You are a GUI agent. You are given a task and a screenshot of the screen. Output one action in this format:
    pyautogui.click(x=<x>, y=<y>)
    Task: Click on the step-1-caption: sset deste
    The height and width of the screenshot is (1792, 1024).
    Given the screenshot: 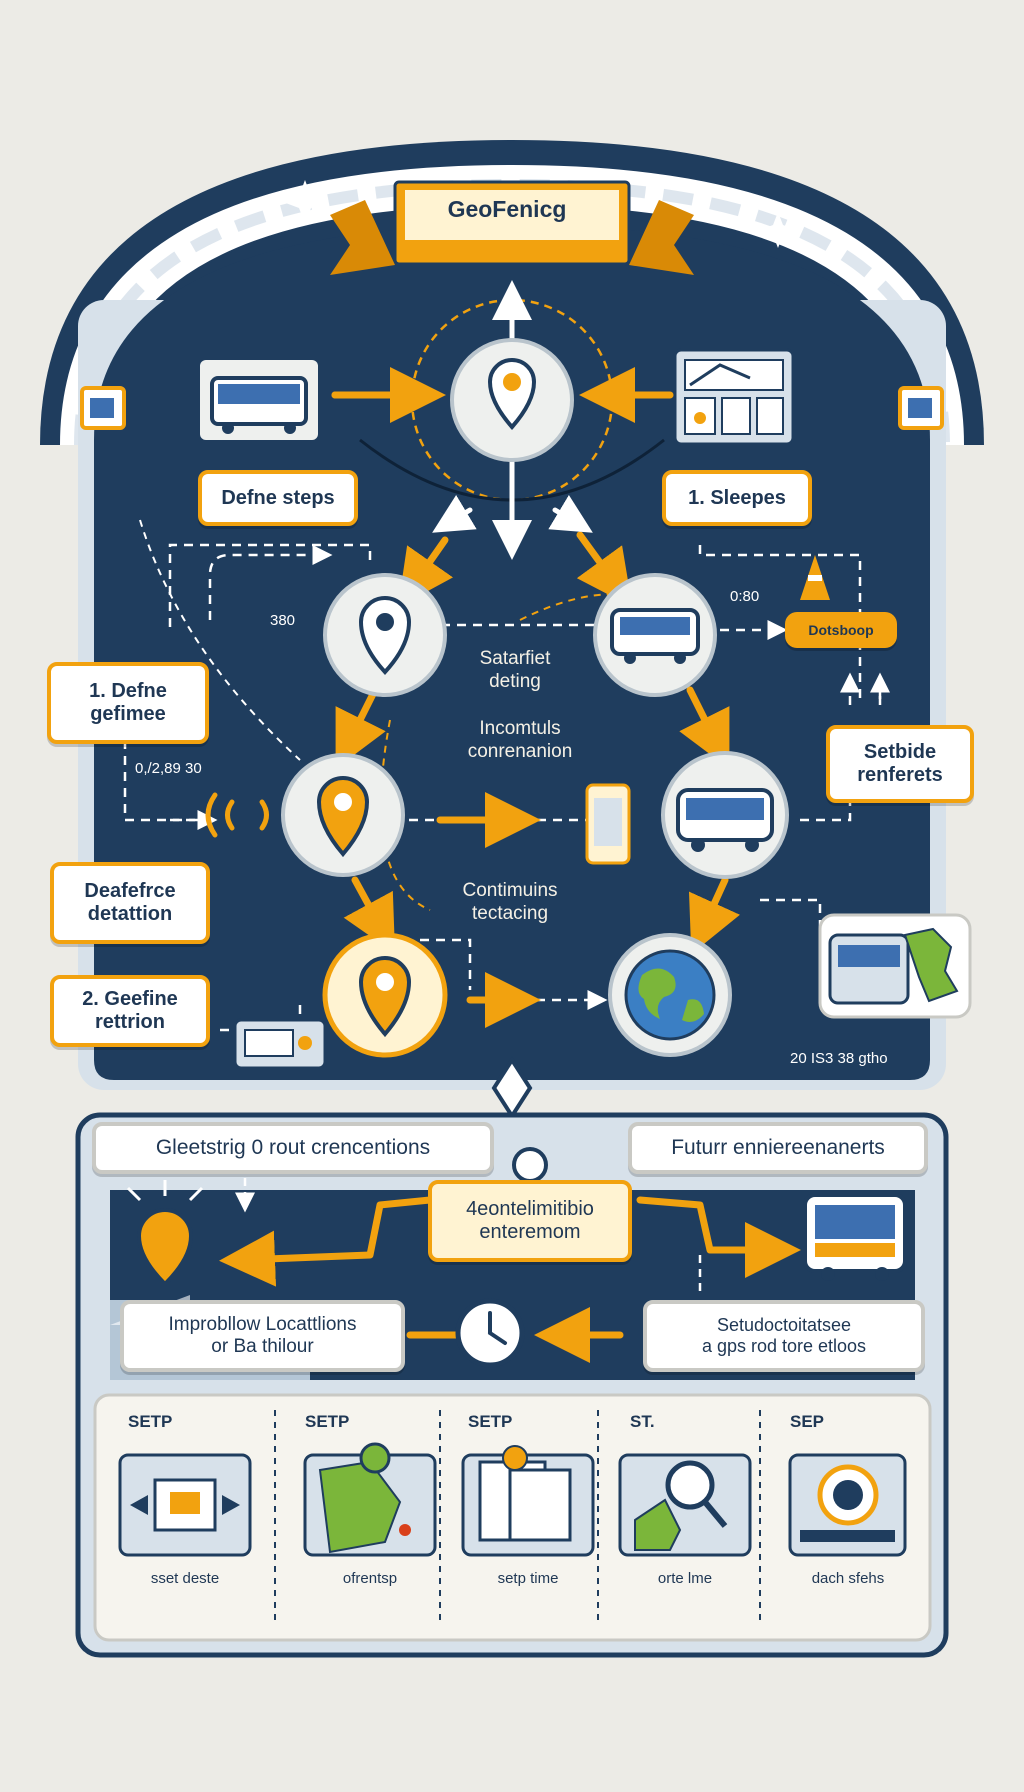 What is the action you would take?
    pyautogui.click(x=185, y=1578)
    